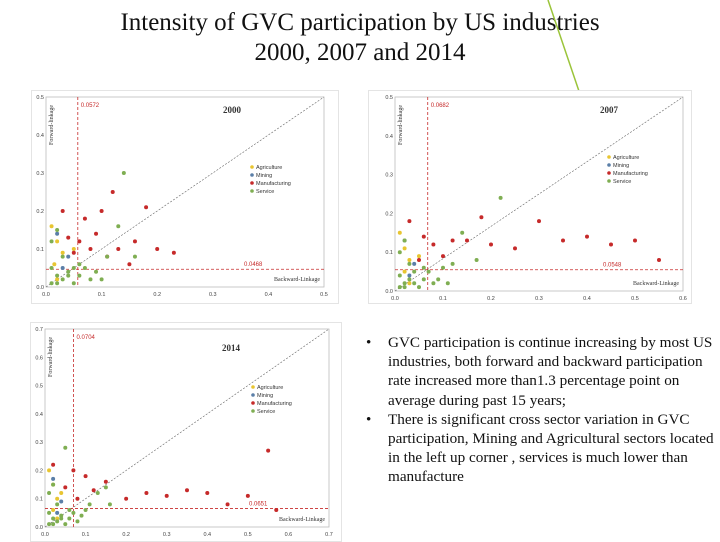  Describe the element at coordinates (40, 98) in the screenshot. I see `y-tick-label: 0.5` at that location.